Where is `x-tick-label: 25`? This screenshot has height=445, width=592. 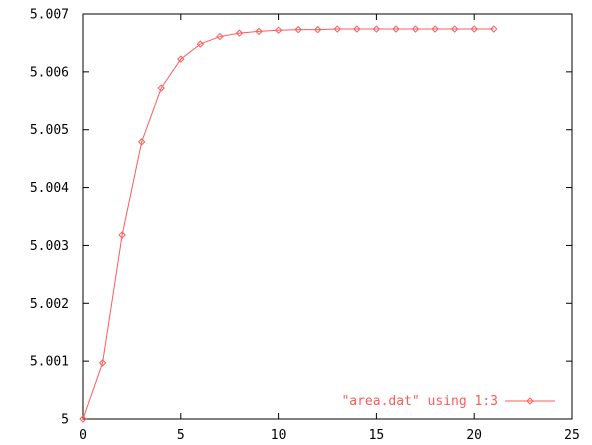 x-tick-label: 25 is located at coordinates (572, 435).